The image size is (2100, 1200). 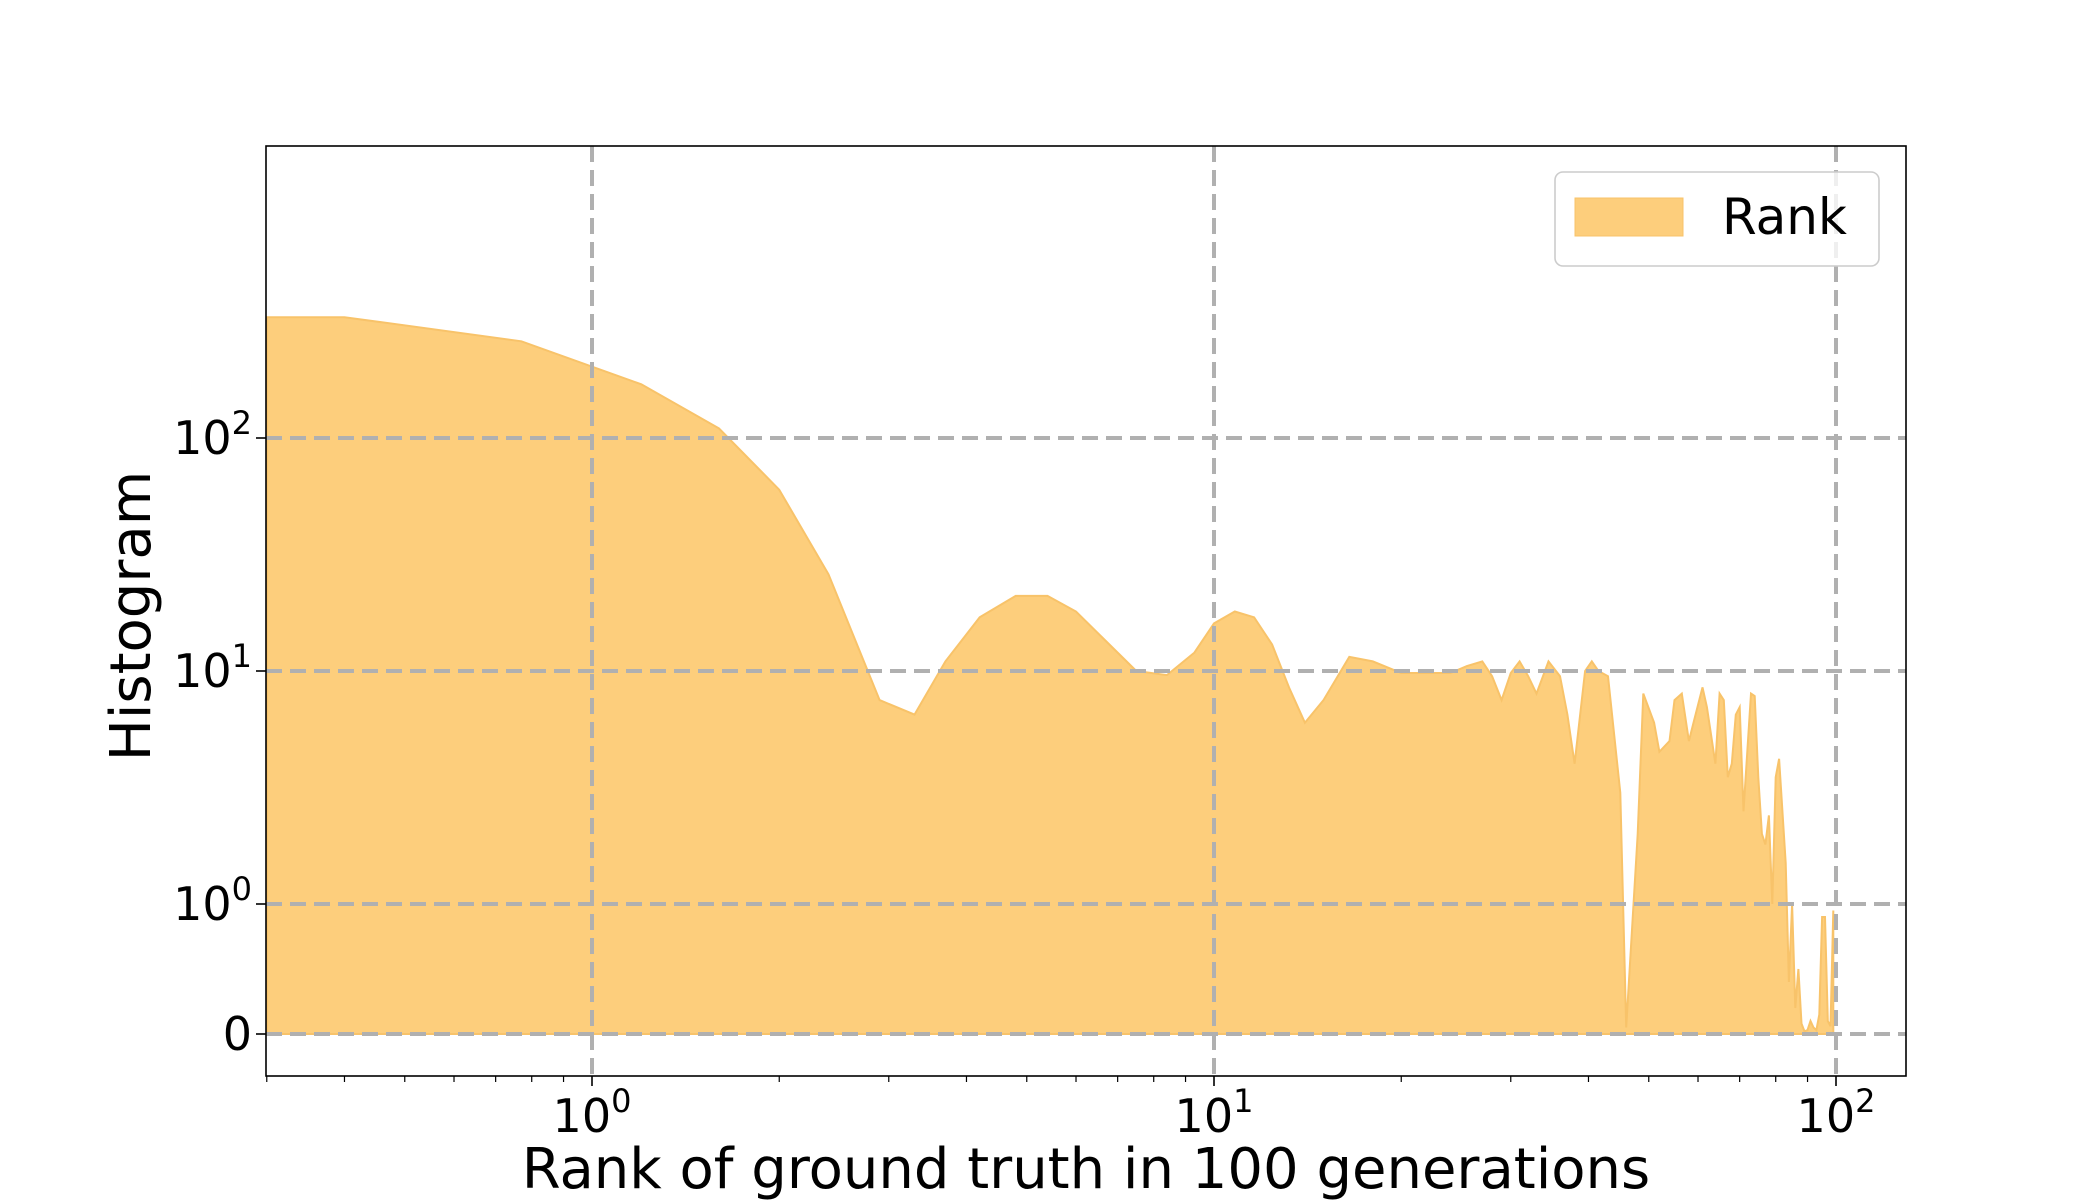 What do you see at coordinates (237, 1034) in the screenshot?
I see `y-tick-label: 0` at bounding box center [237, 1034].